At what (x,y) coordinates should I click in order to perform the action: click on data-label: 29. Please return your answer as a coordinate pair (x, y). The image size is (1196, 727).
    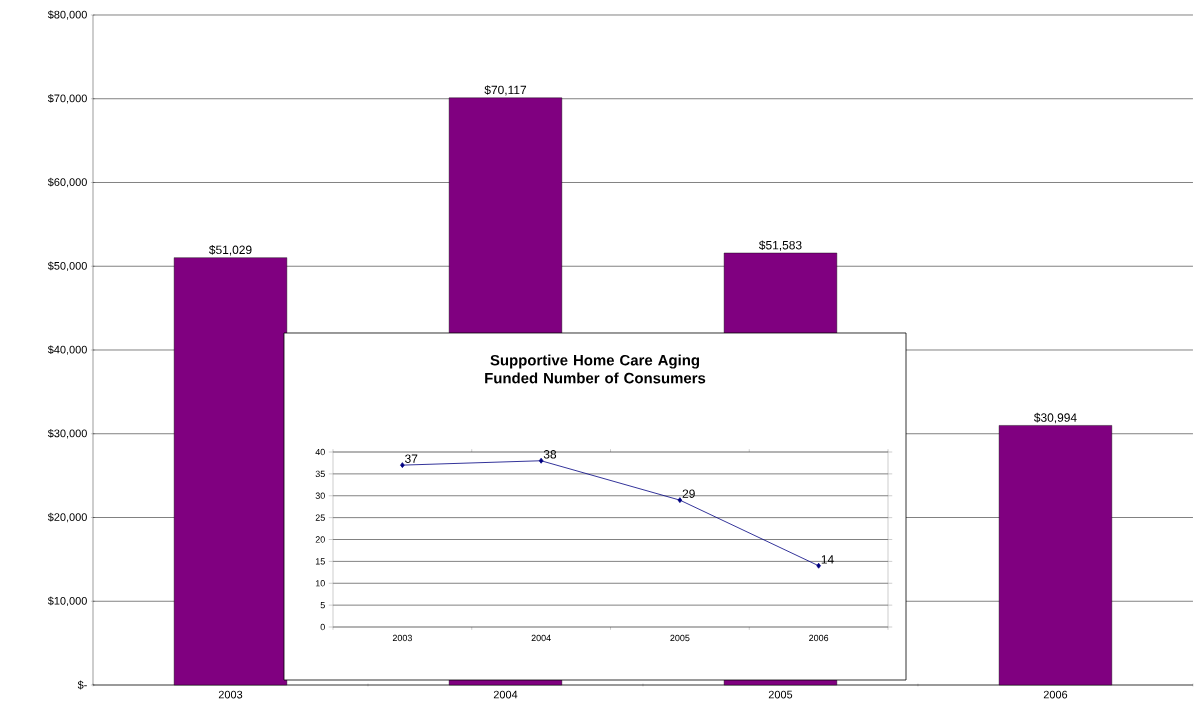
    Looking at the image, I should click on (688, 493).